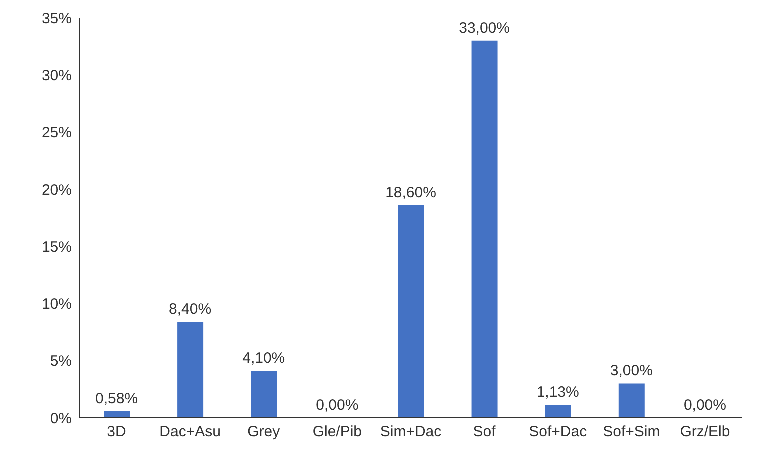 The image size is (760, 456). Describe the element at coordinates (264, 359) in the screenshot. I see `data-label: 4,10%` at that location.